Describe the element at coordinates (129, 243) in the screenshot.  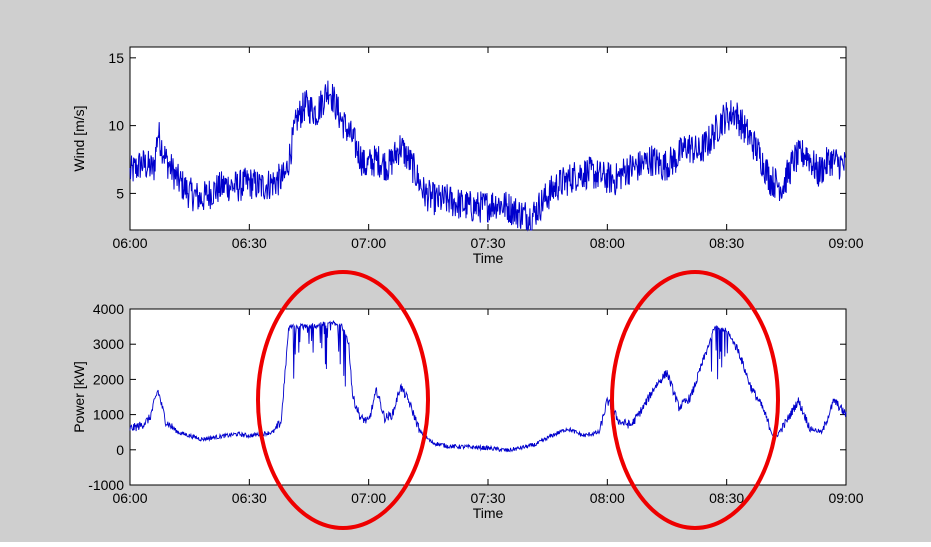
I see `wind-x-tick-label: 06:00` at that location.